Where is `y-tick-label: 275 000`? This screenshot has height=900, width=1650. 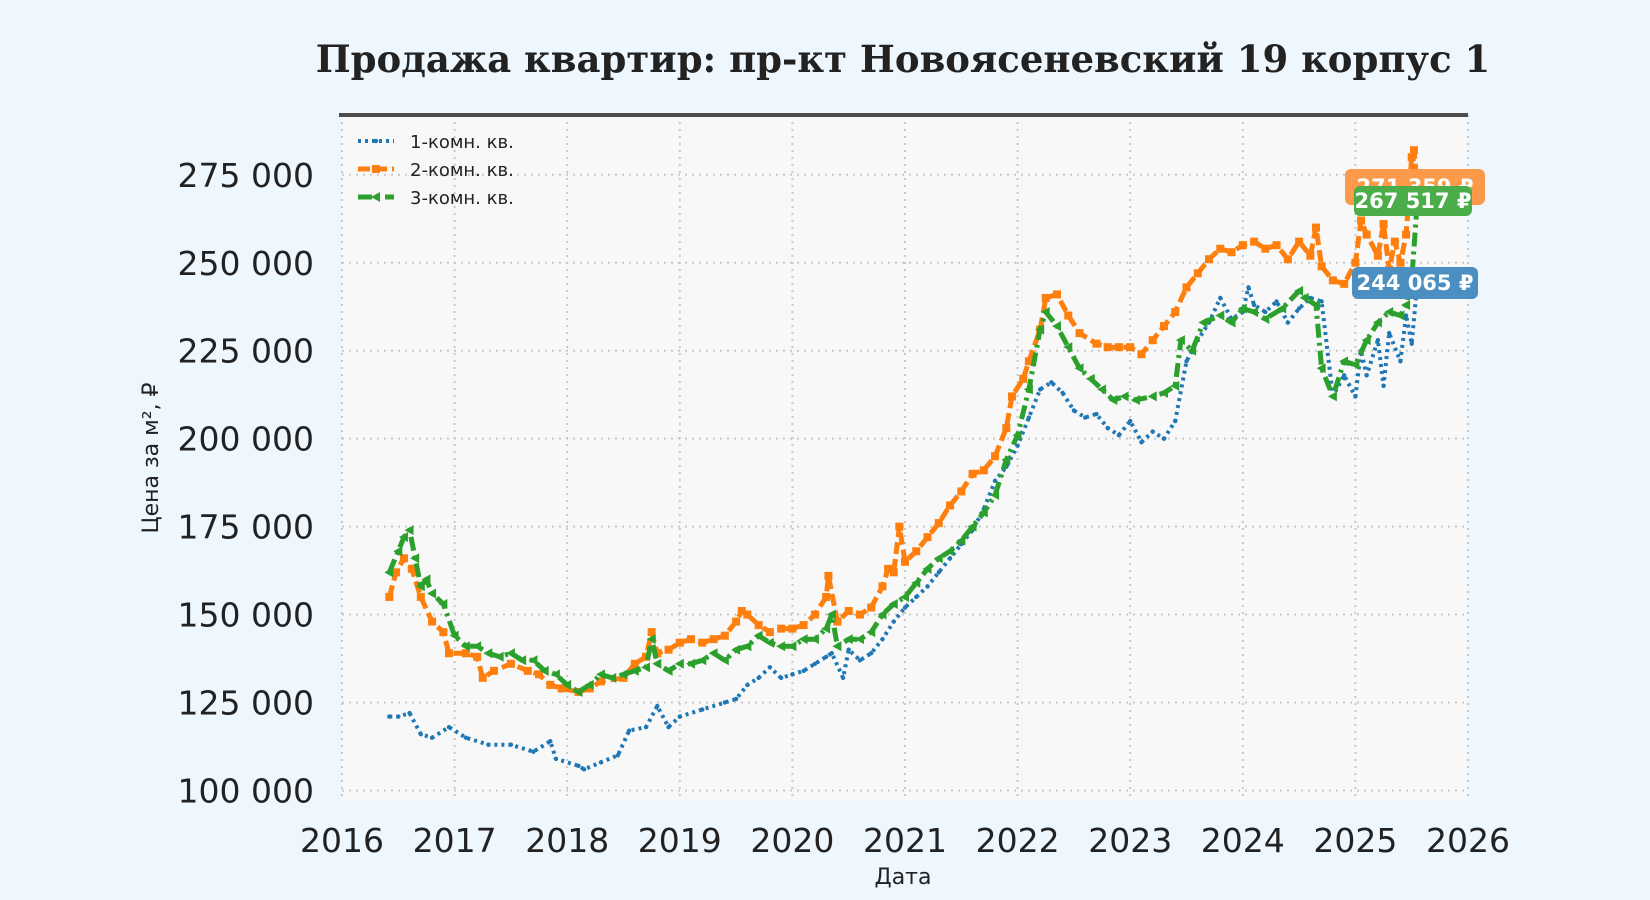
y-tick-label: 275 000 is located at coordinates (246, 175).